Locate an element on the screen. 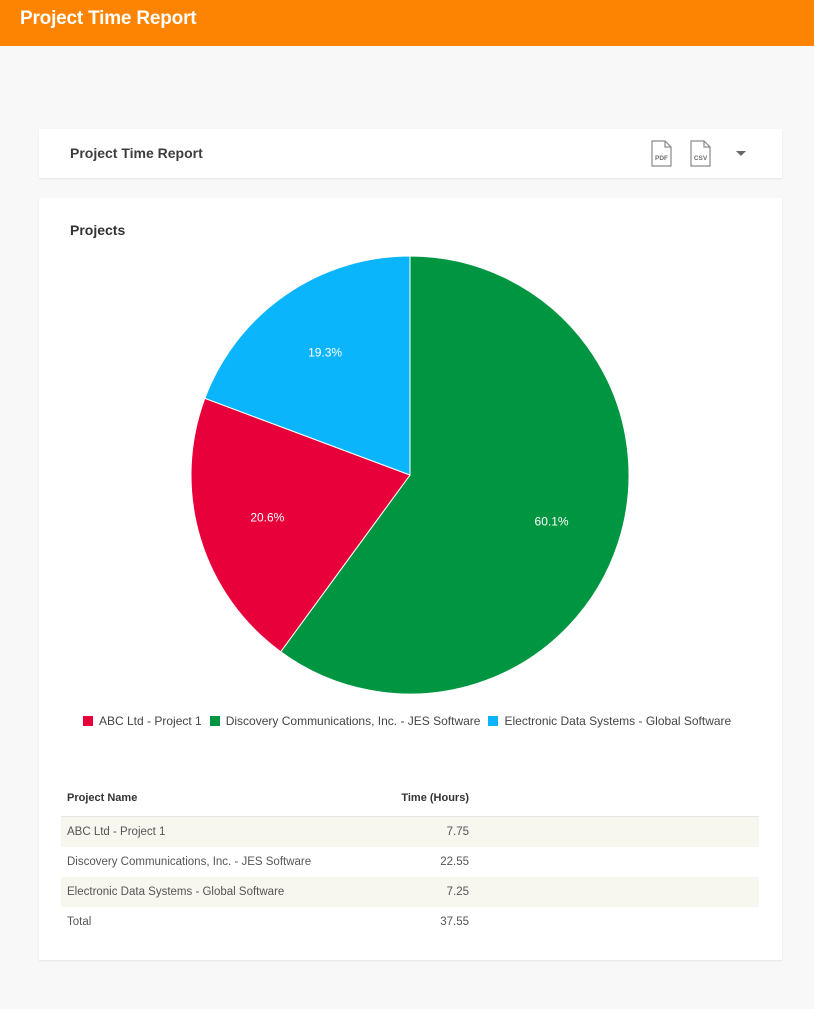  column-header-project-name: Project Name is located at coordinates (222, 798).